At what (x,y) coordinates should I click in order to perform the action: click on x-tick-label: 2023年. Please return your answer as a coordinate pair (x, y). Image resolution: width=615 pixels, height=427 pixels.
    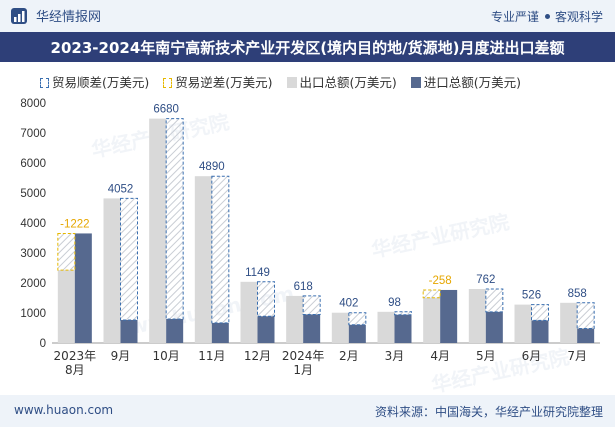
    Looking at the image, I should click on (75, 356).